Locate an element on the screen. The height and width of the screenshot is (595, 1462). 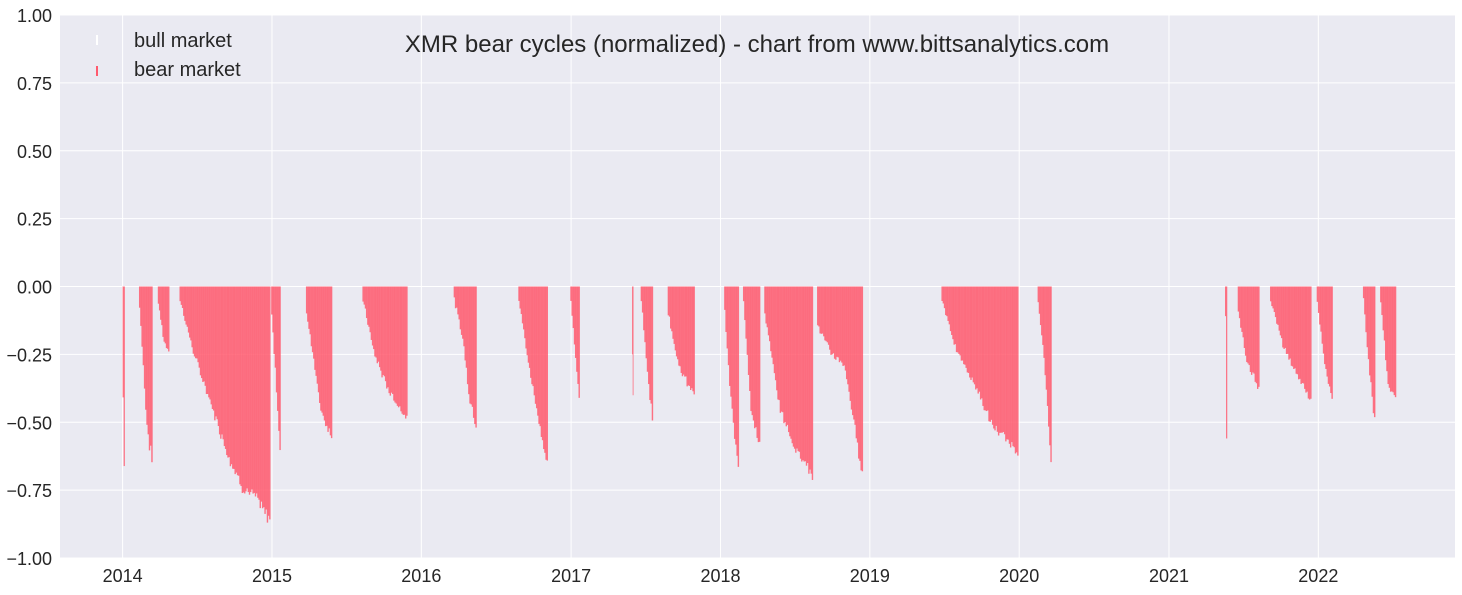
x-tick-label: 2020 is located at coordinates (1019, 576).